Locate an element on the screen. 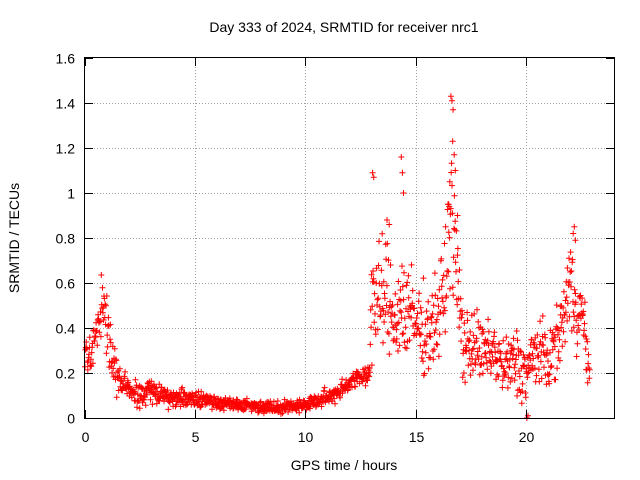 This screenshot has height=480, width=640. x-tick-label: 10 is located at coordinates (306, 437).